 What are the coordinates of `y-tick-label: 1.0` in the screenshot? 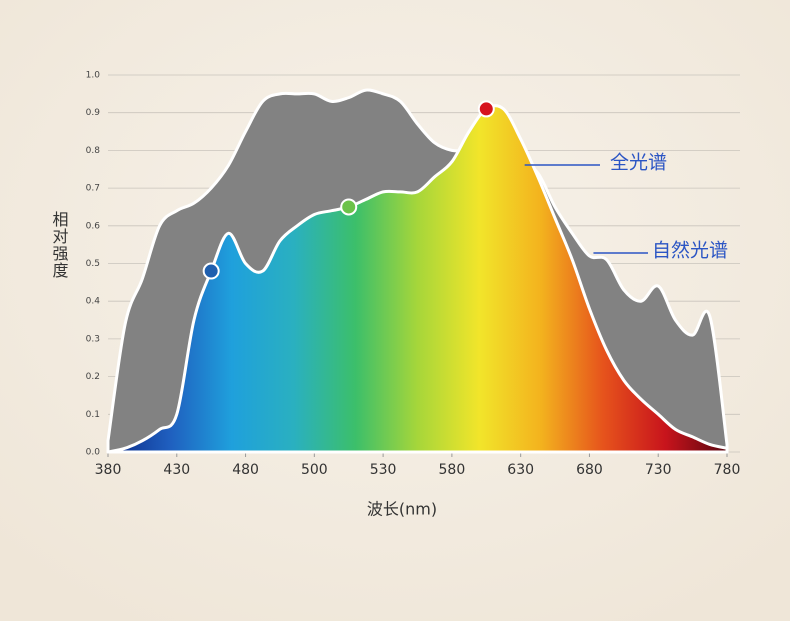 It's located at (93, 76).